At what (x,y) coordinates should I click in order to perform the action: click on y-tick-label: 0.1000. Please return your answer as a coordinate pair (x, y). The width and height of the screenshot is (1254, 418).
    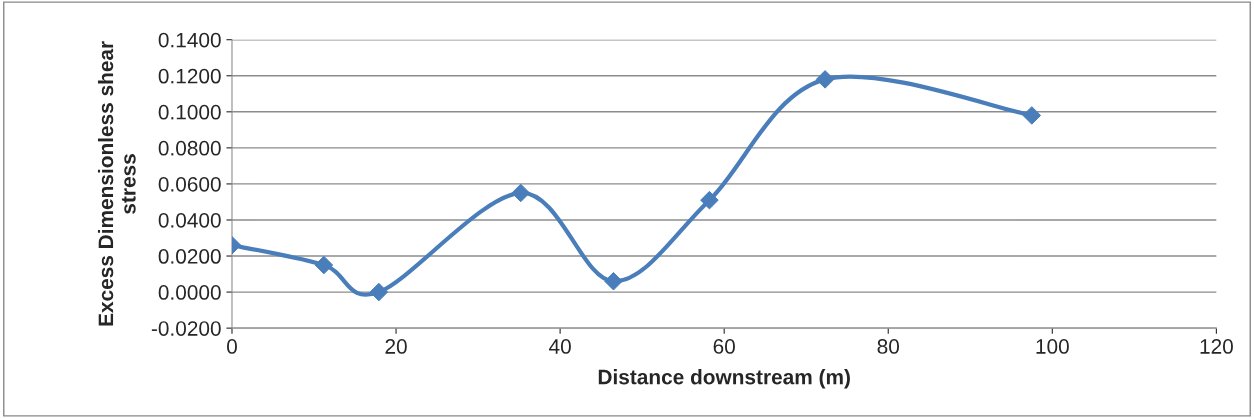
    Looking at the image, I should click on (189, 112).